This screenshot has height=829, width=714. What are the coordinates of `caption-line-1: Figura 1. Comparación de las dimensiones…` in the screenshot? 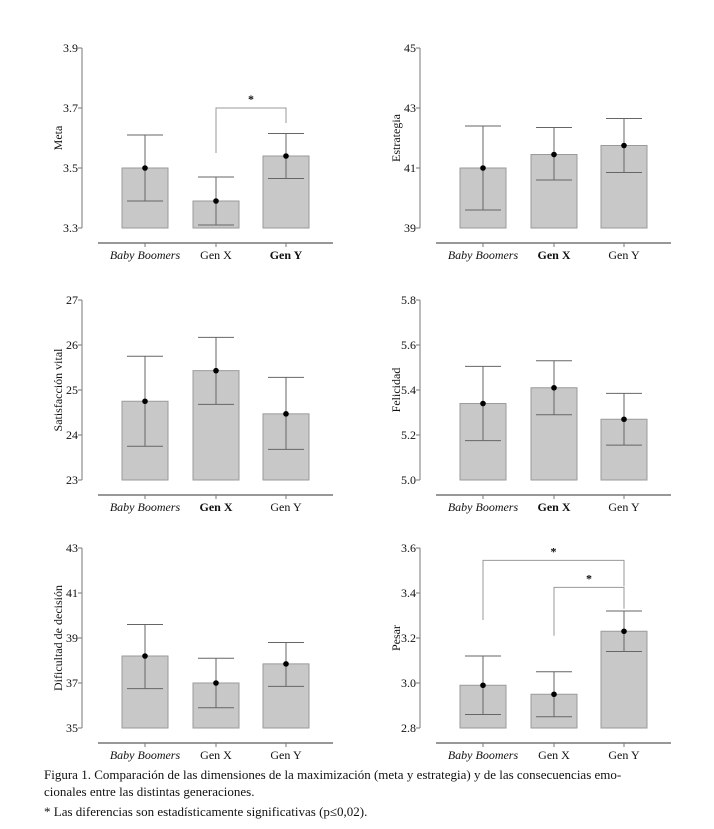 It's located at (333, 774).